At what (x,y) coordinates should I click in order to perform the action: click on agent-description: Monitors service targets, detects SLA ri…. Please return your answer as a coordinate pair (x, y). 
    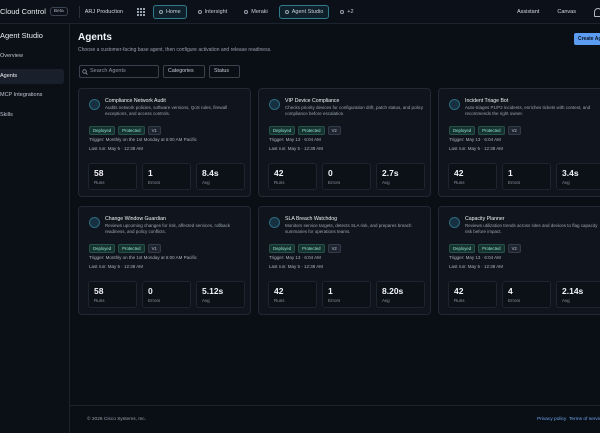
    Looking at the image, I should click on (348, 228).